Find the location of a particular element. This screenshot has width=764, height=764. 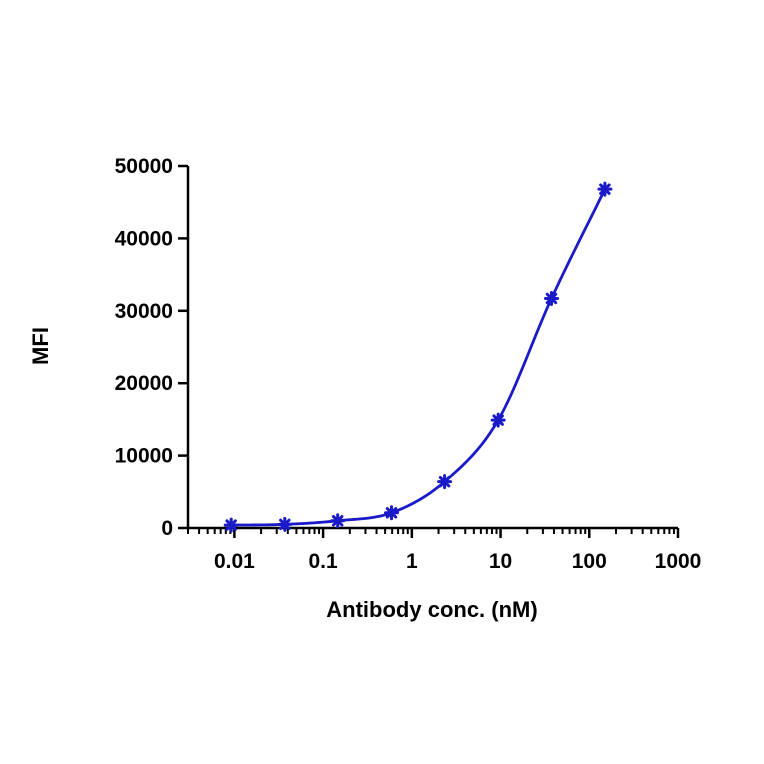

x-axis-title: Antibody conc. (nM) is located at coordinates (431, 609).